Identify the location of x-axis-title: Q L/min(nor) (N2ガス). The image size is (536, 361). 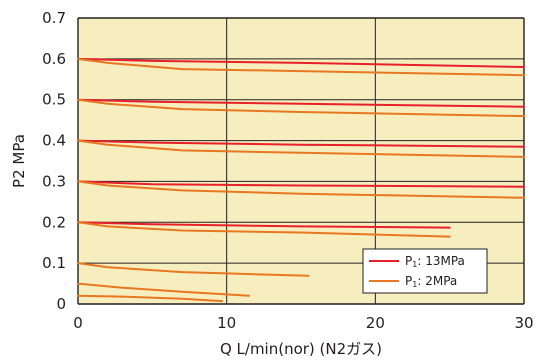
(301, 349).